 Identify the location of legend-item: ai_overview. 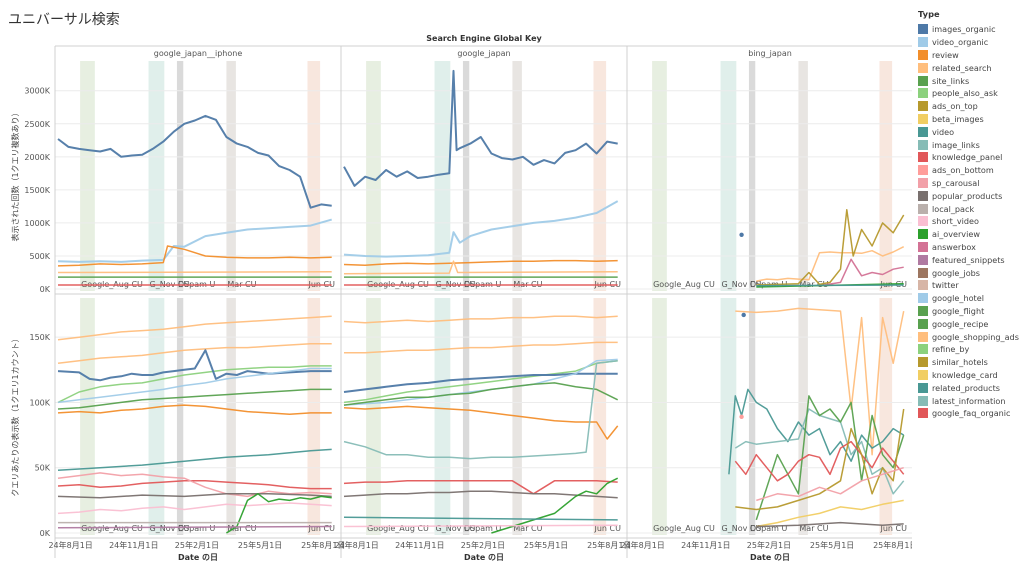
(970, 234).